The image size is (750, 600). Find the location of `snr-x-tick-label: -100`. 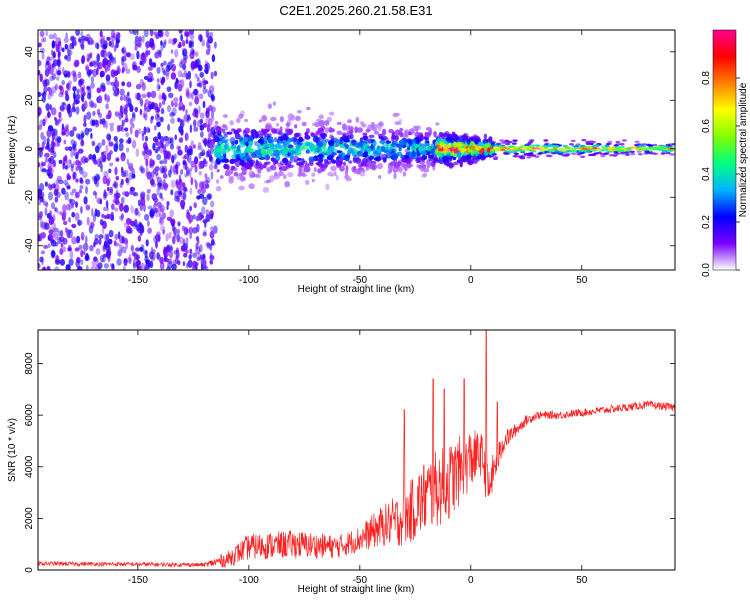

snr-x-tick-label: -100 is located at coordinates (249, 580).